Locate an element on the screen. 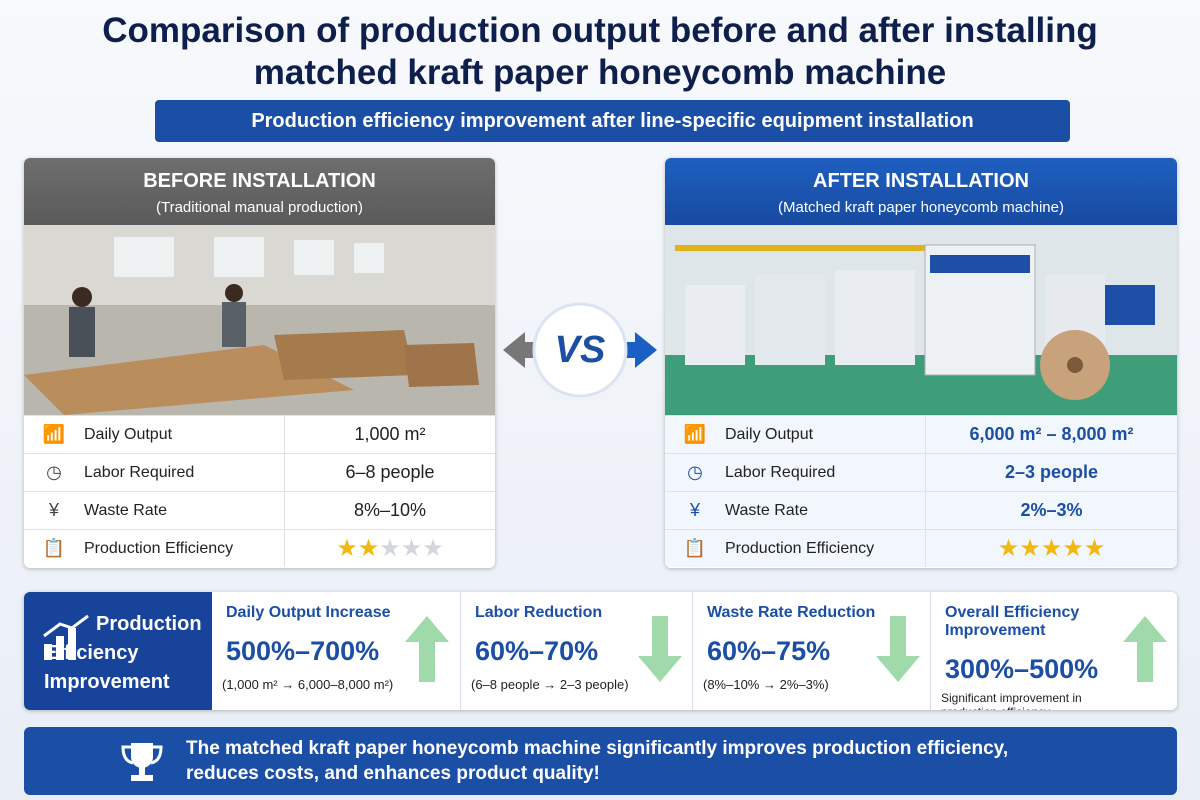 This screenshot has height=800, width=1200. table-row: 📶 Daily Output 1,000 m² is located at coordinates (259, 434).